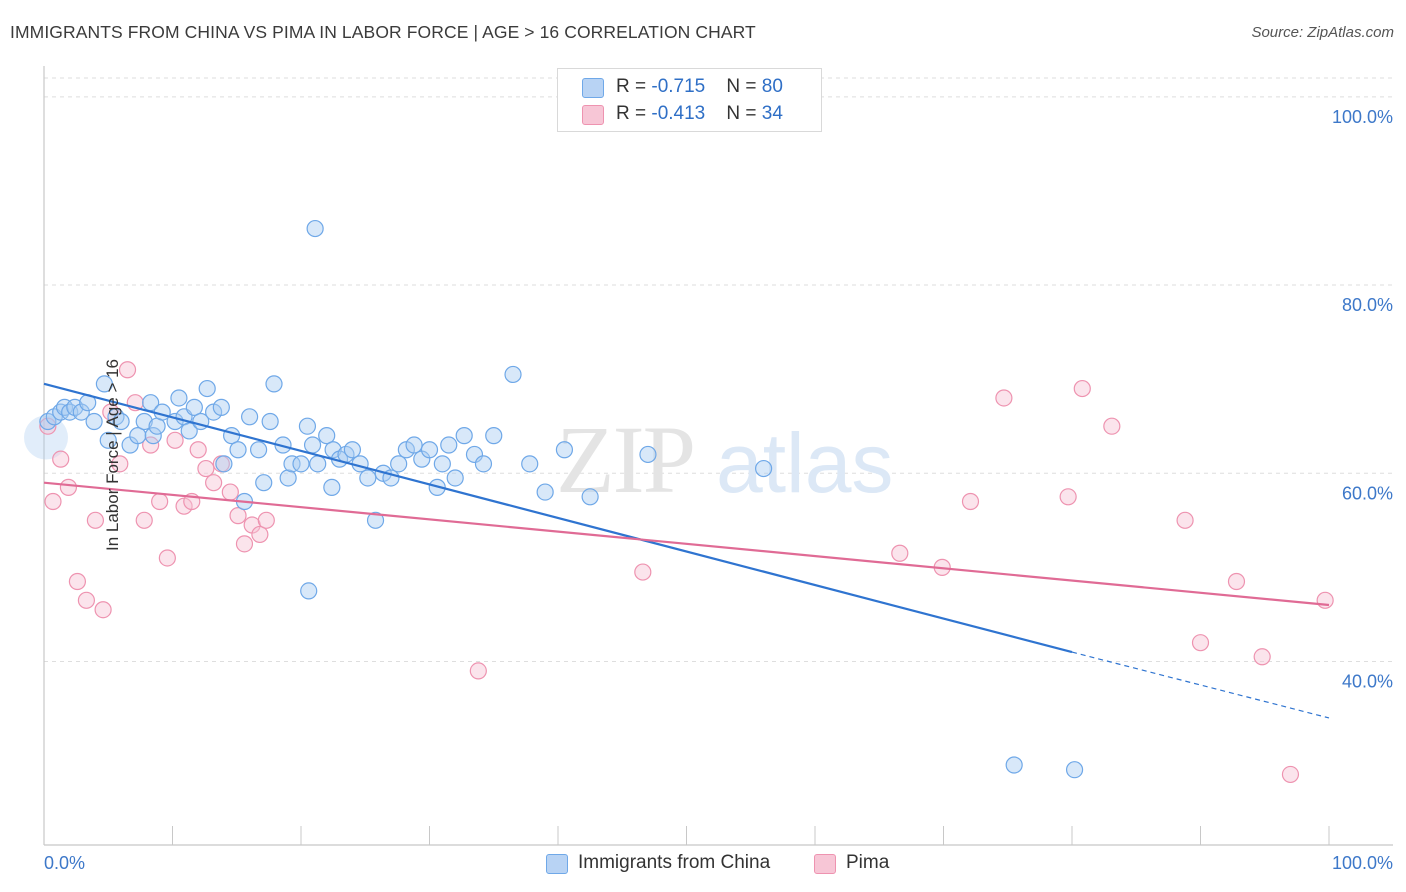  Describe the element at coordinates (772, 86) in the screenshot. I see `legend-n-value: 80` at that location.